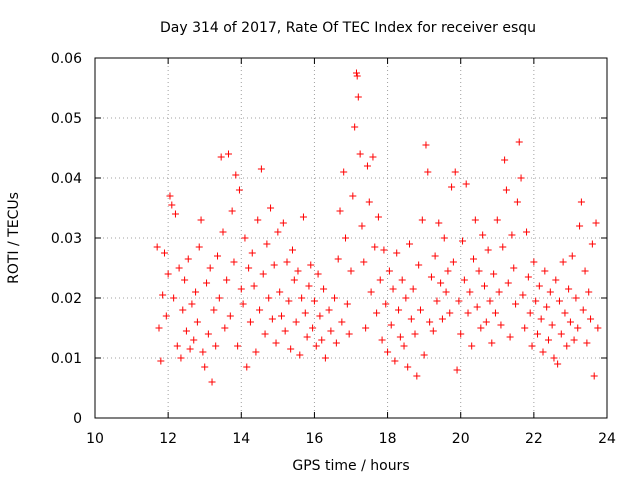  Describe the element at coordinates (95, 439) in the screenshot. I see `x-tick-label: 10` at that location.